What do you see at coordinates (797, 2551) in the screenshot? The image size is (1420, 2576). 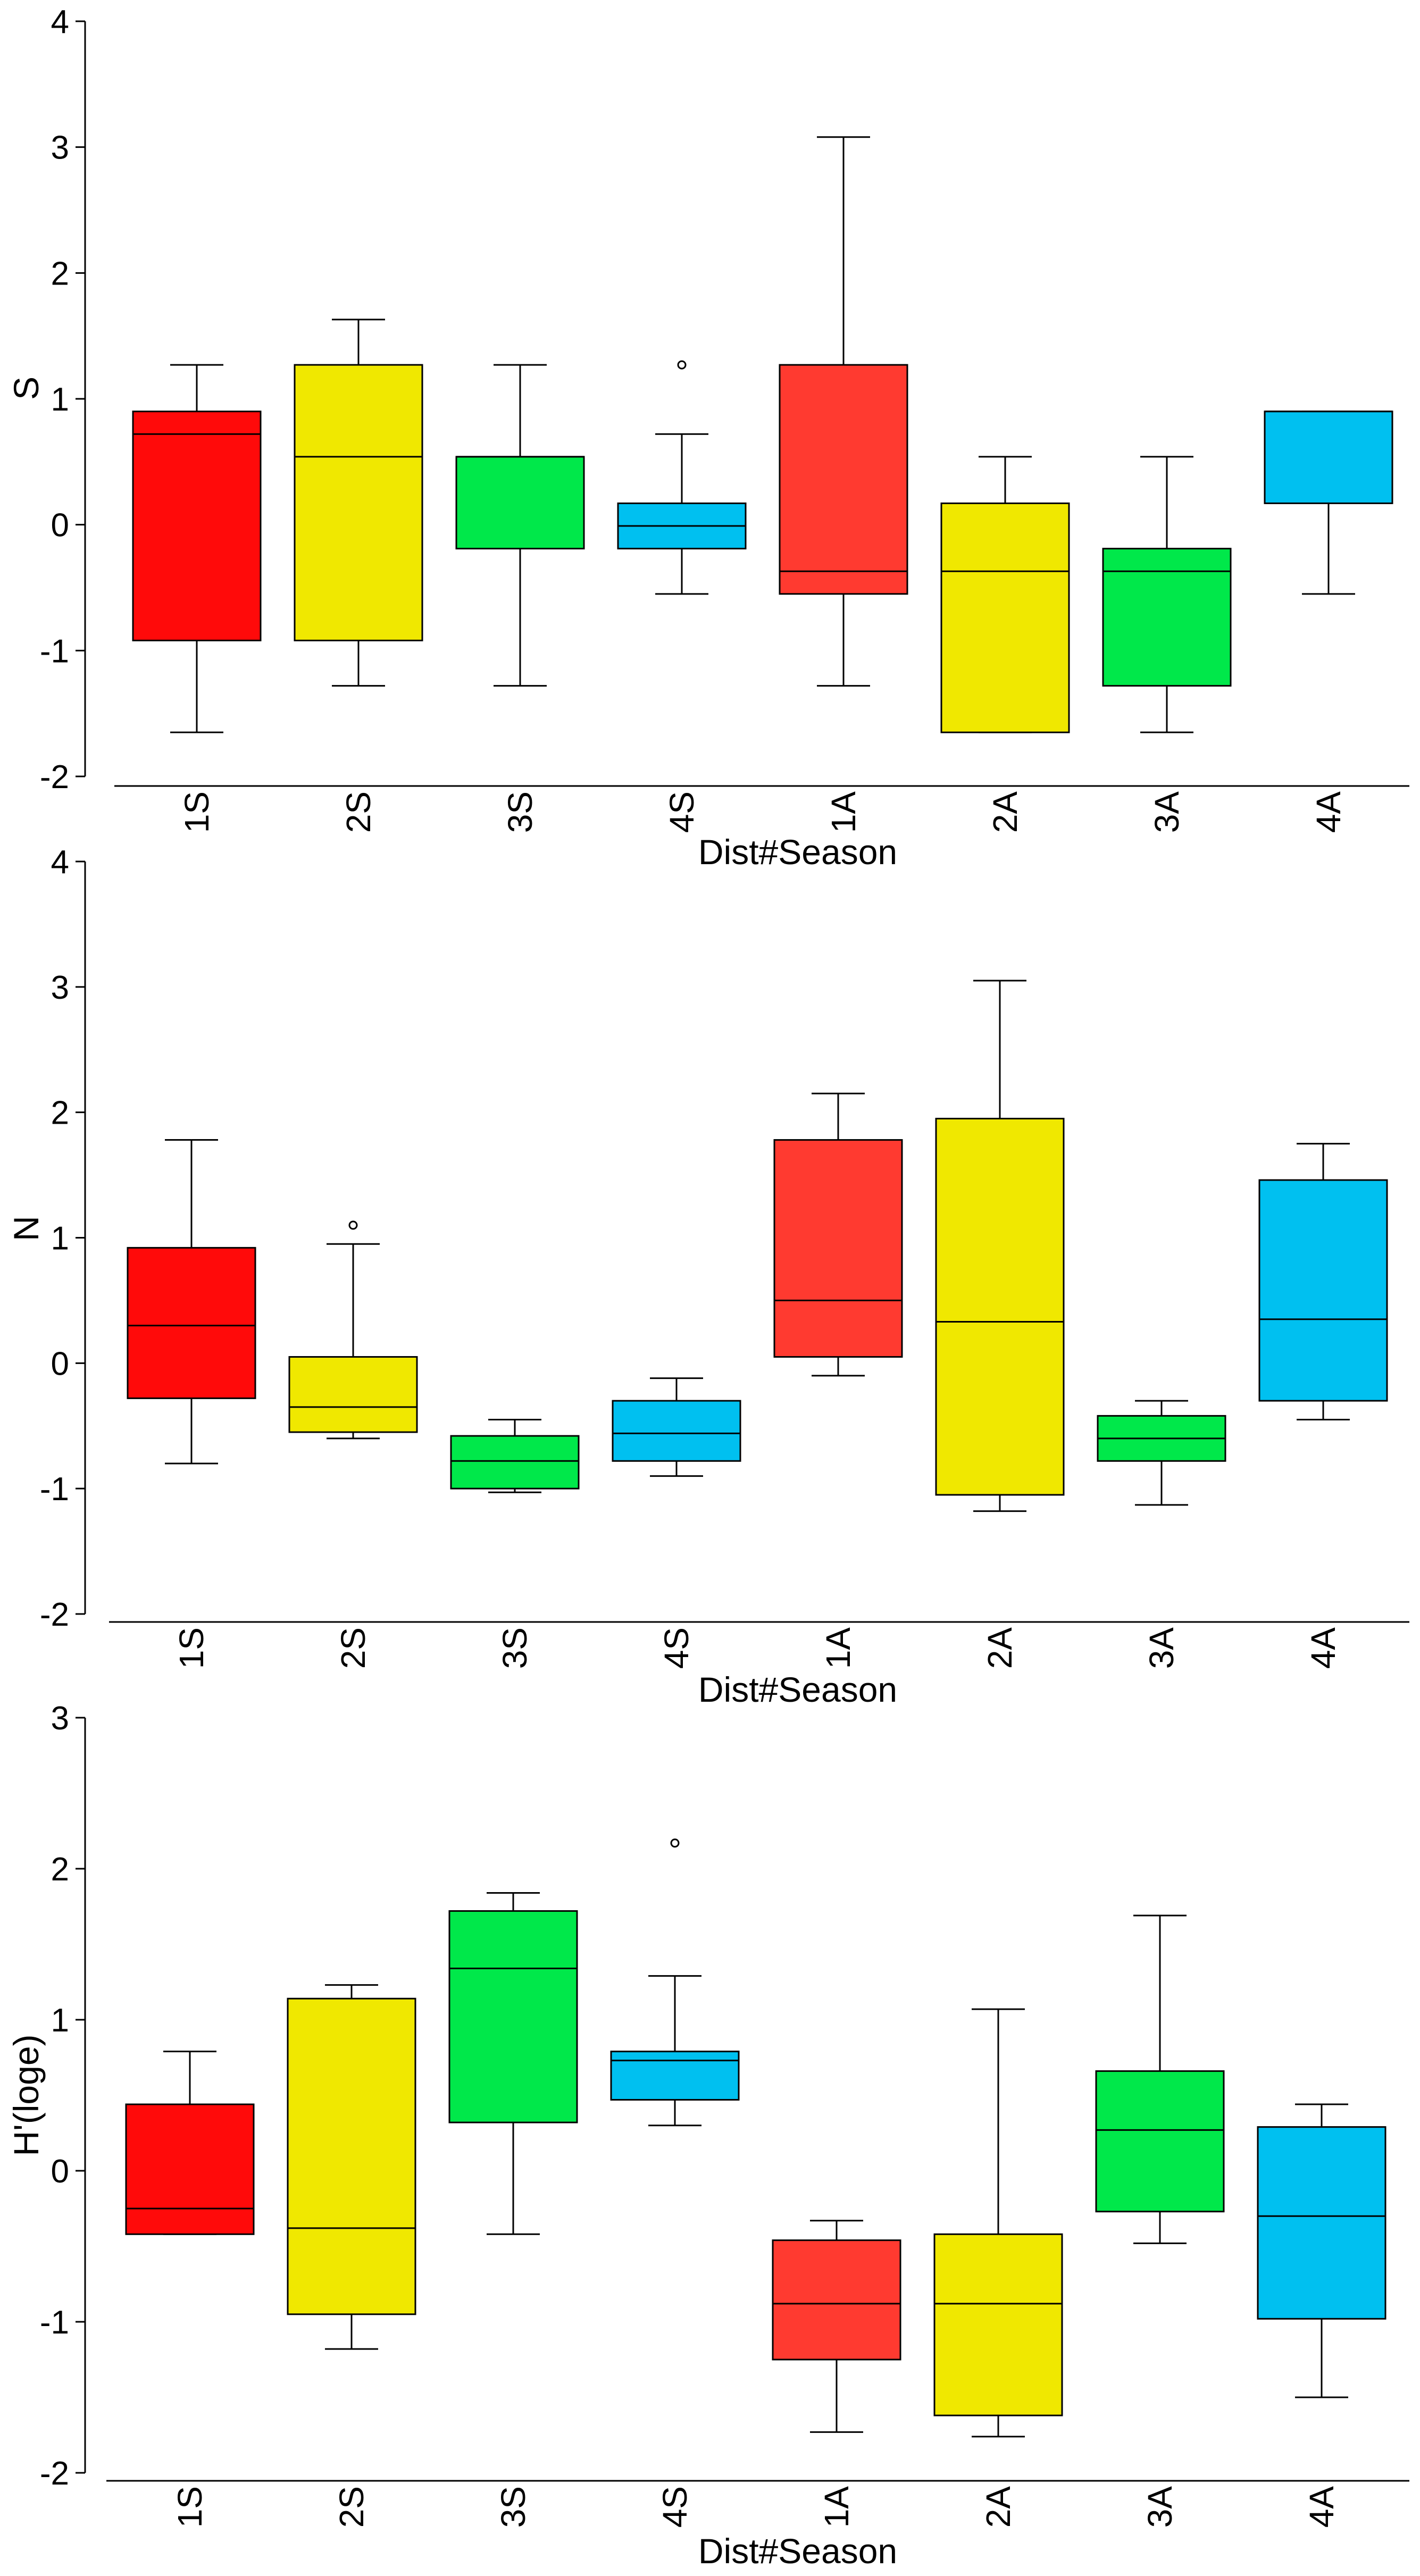 I see `panel-h-xlabel: Dist#Season` at bounding box center [797, 2551].